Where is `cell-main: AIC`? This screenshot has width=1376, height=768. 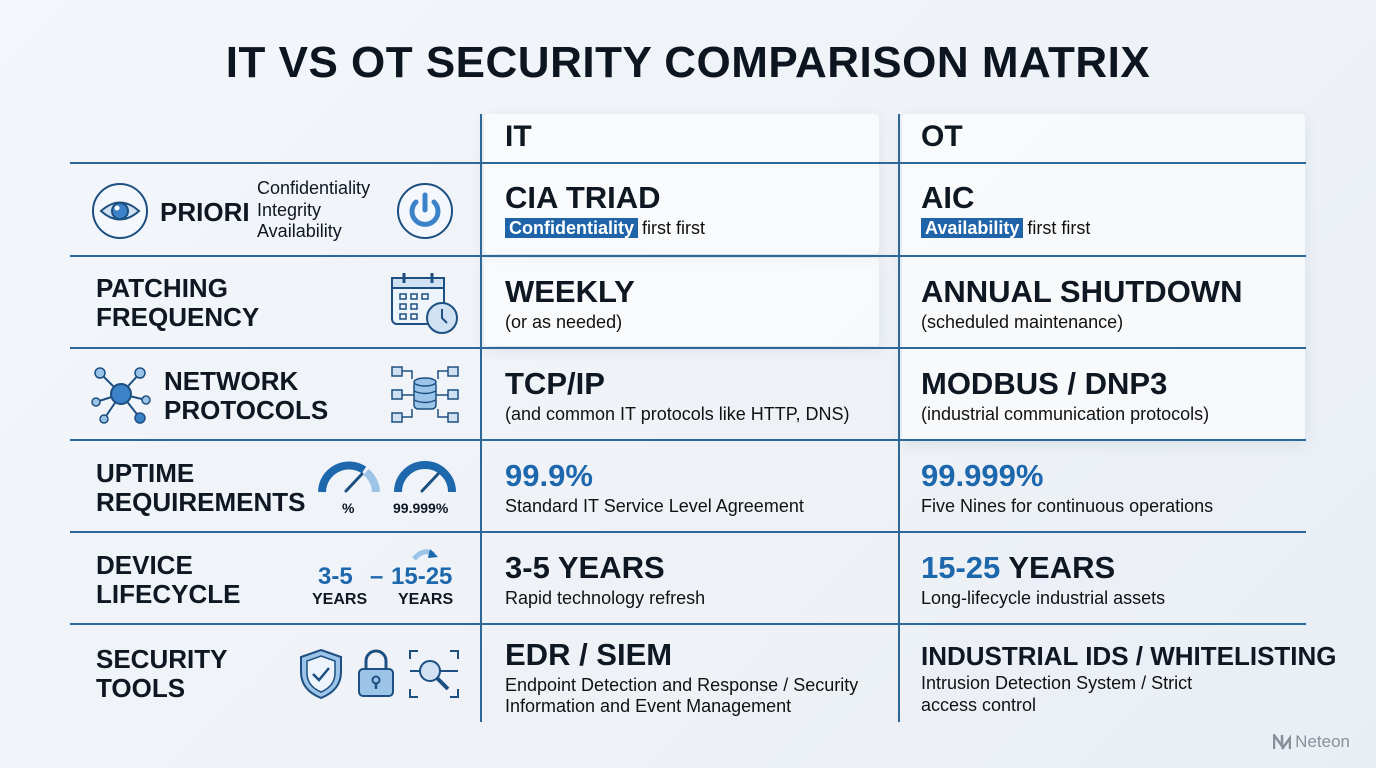 cell-main: AIC is located at coordinates (948, 197).